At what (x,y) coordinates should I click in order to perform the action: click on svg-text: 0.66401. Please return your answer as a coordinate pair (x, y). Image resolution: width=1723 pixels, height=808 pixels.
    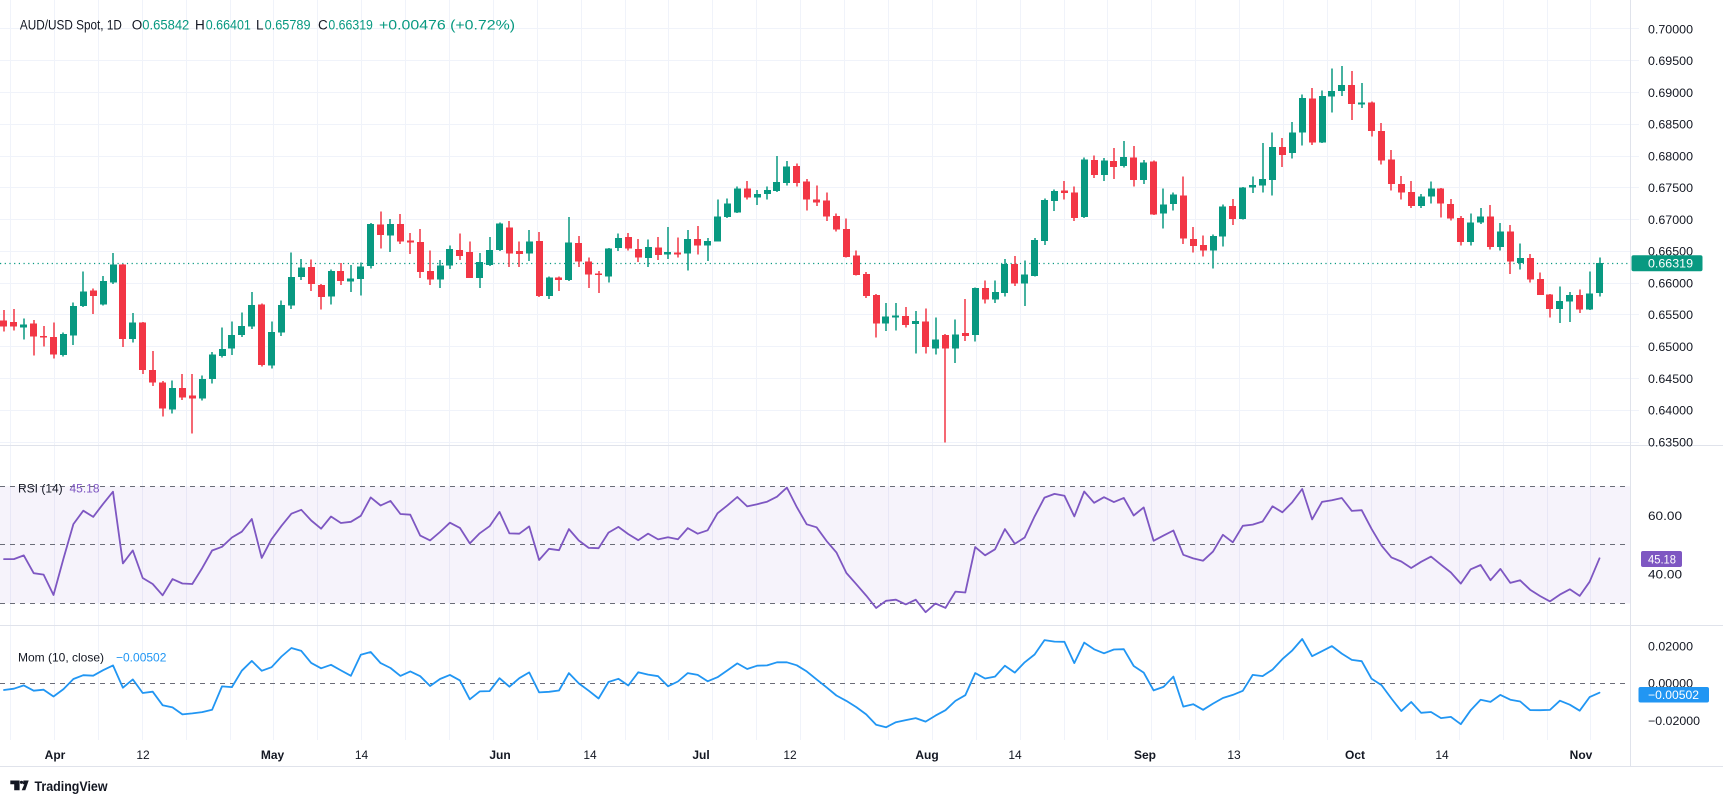
    Looking at the image, I should click on (228, 25).